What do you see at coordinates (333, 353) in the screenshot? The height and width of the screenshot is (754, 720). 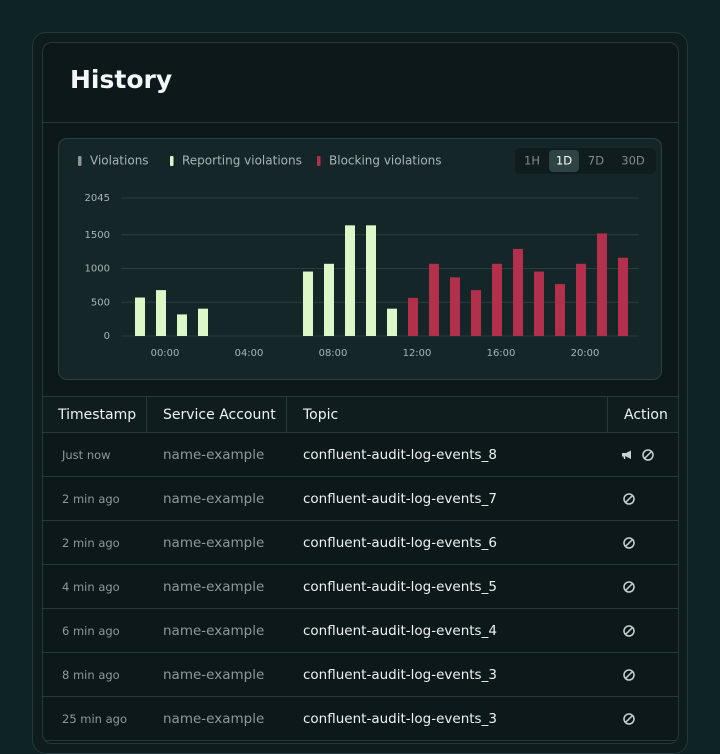 I see `x-tick-label: 08:00` at bounding box center [333, 353].